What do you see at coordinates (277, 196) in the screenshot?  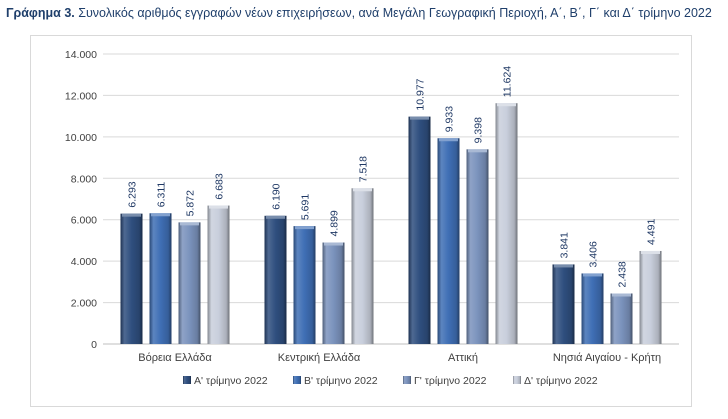 I see `data-label: 6.190` at bounding box center [277, 196].